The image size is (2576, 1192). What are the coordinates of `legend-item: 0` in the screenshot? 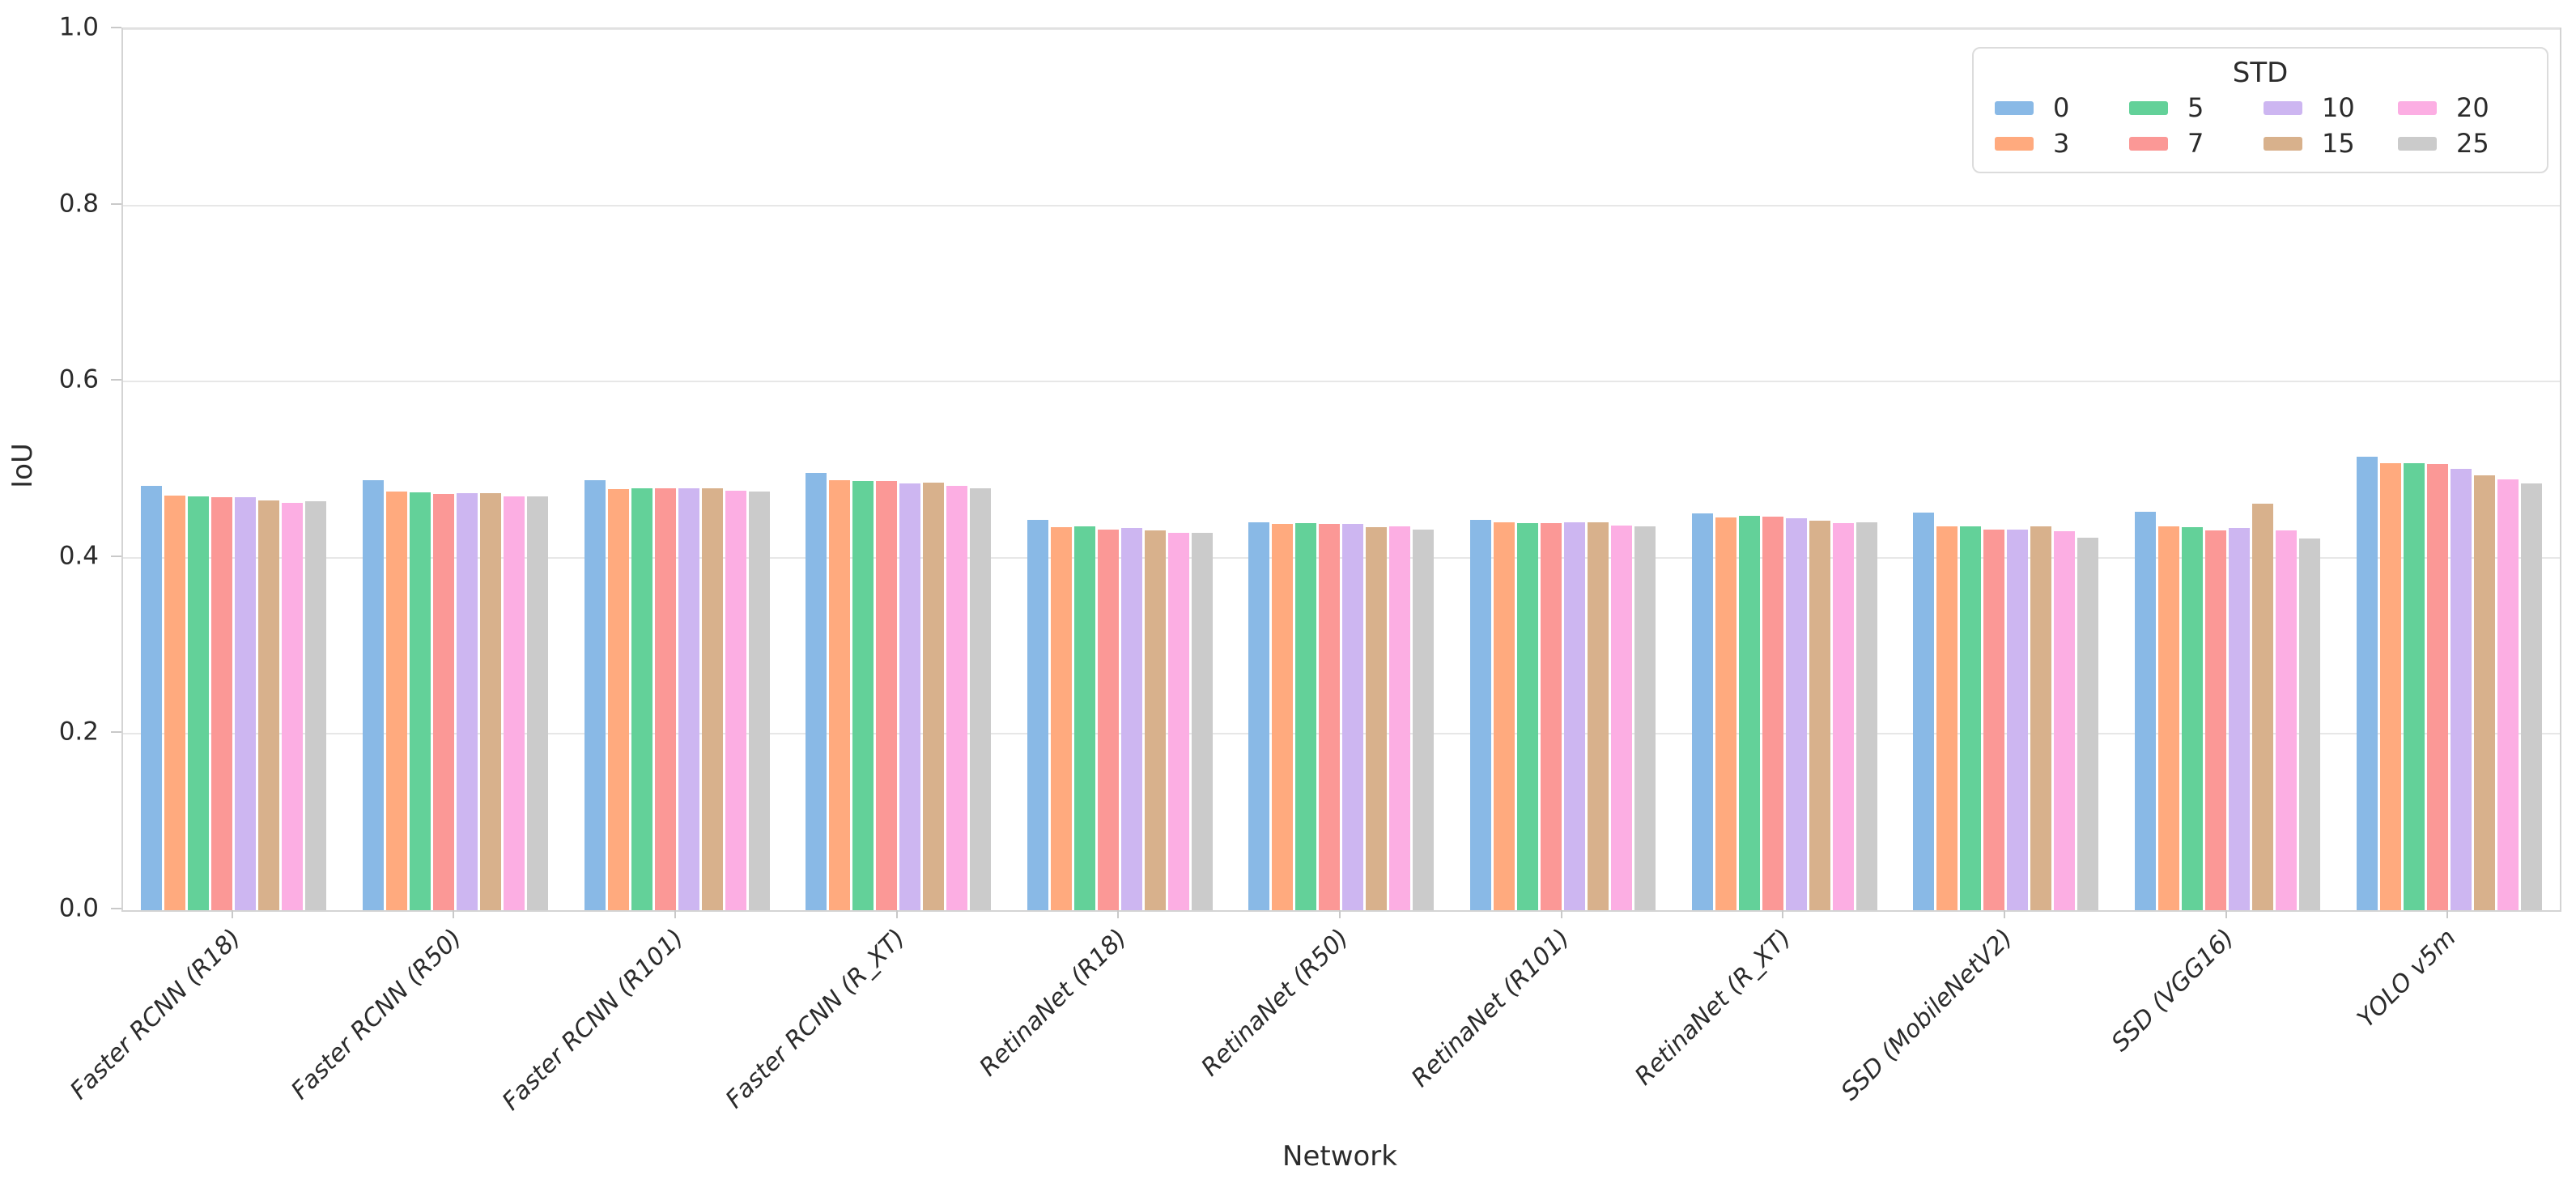 It's located at (2059, 107).